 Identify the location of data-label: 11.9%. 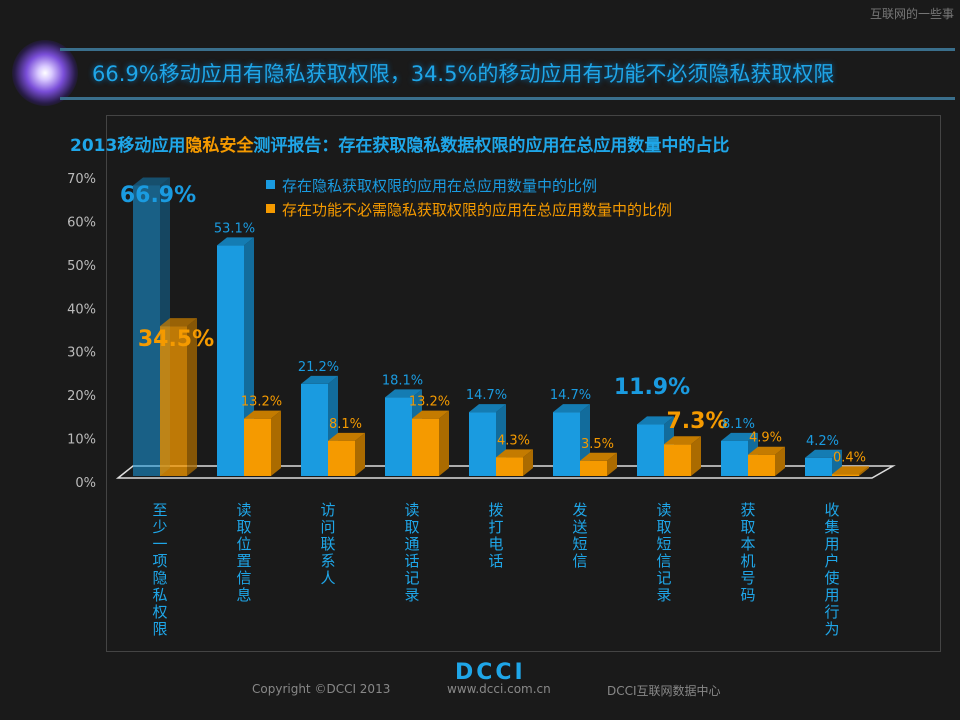
(652, 387).